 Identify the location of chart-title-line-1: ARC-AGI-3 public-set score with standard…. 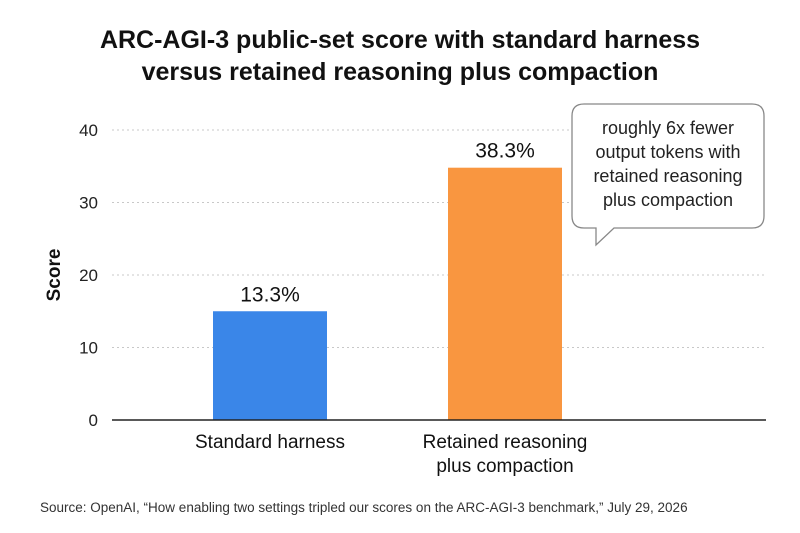
(400, 40).